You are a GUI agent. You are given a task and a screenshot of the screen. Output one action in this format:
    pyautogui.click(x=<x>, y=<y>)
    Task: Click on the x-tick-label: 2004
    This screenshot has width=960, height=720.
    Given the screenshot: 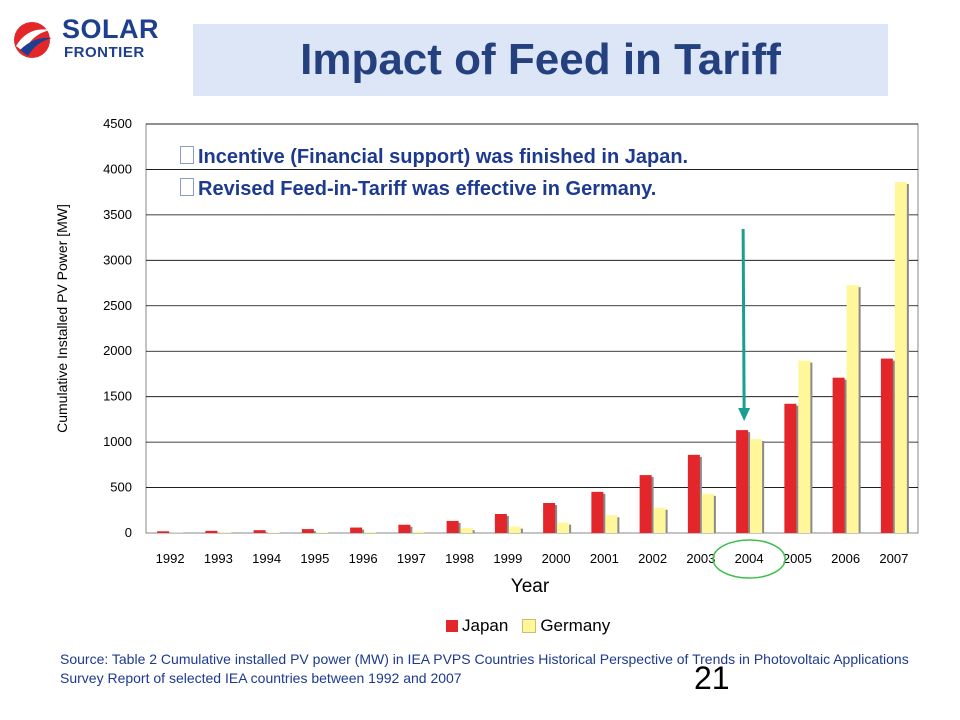 What is the action you would take?
    pyautogui.click(x=749, y=558)
    